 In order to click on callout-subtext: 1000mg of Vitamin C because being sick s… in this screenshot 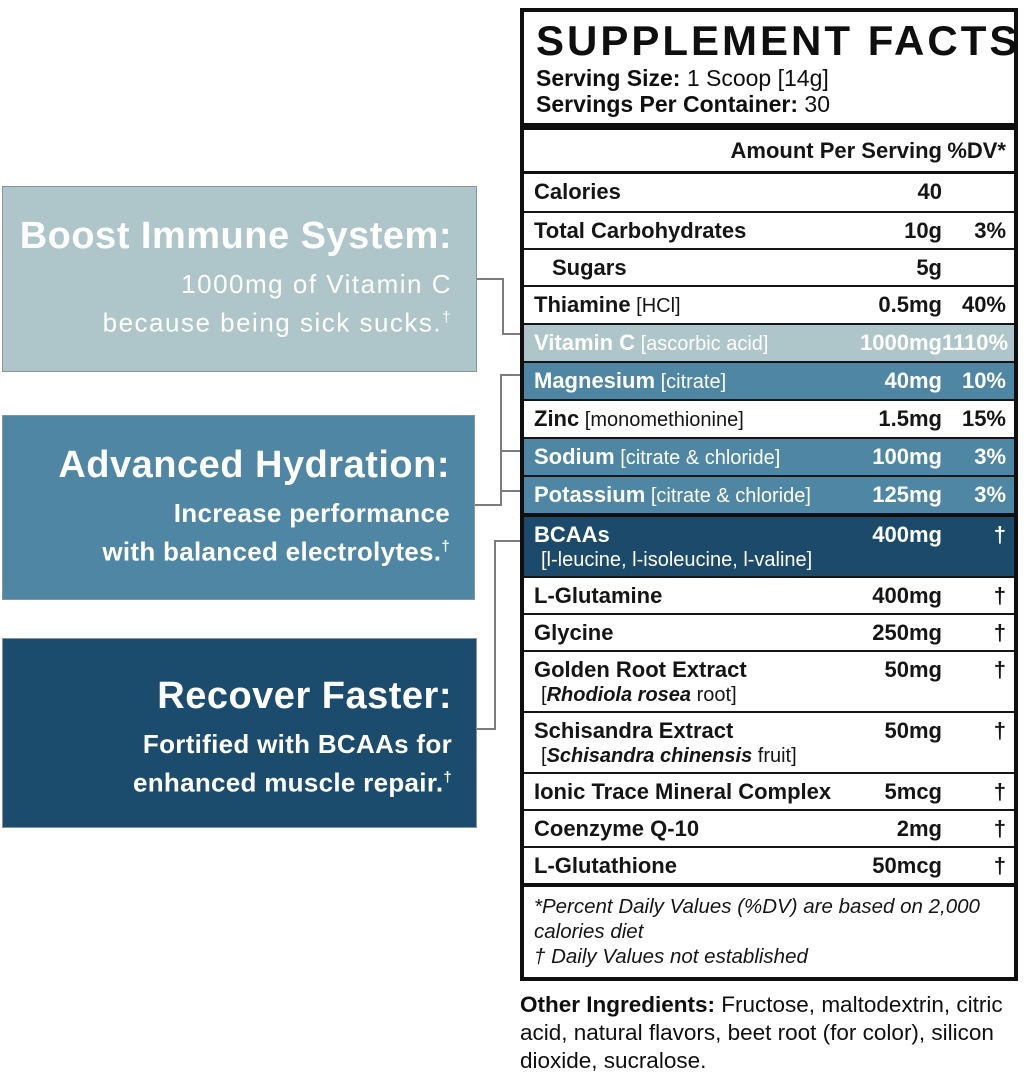, I will do `click(277, 303)`.